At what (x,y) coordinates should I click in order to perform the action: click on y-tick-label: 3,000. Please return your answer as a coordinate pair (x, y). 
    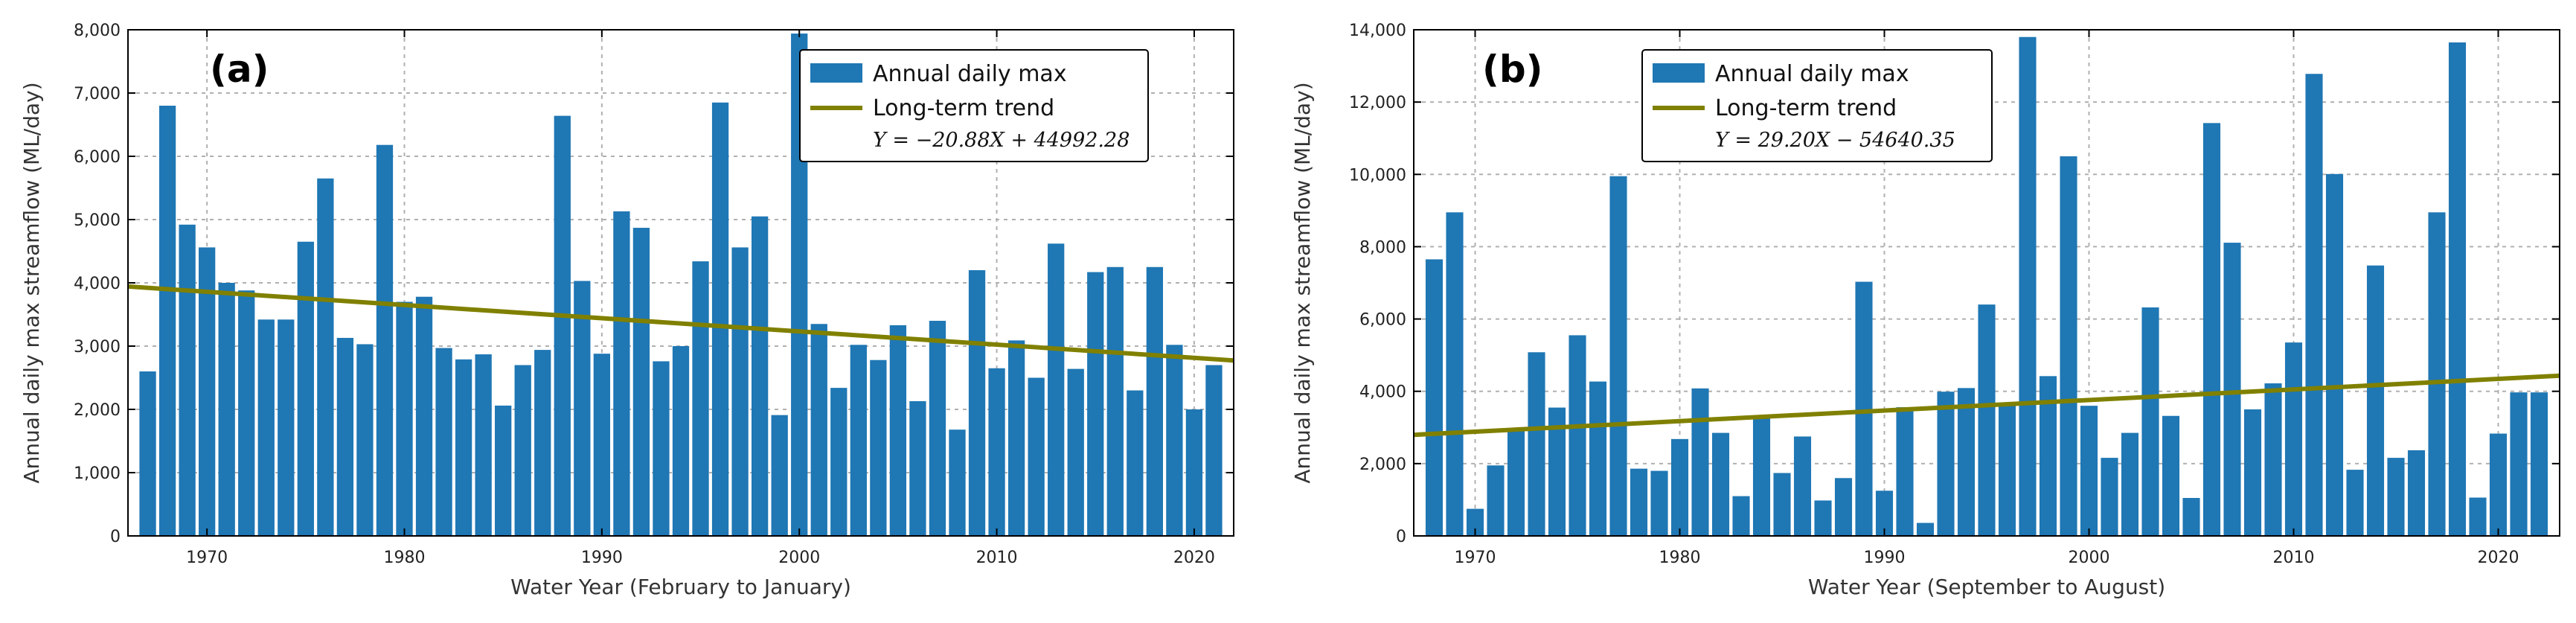
    Looking at the image, I should click on (98, 347).